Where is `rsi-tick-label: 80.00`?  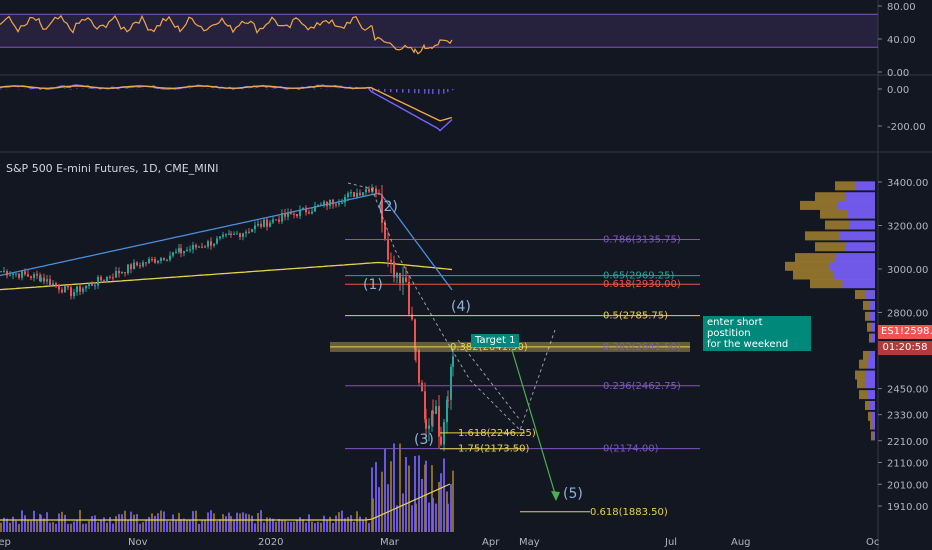 rsi-tick-label: 80.00 is located at coordinates (901, 7).